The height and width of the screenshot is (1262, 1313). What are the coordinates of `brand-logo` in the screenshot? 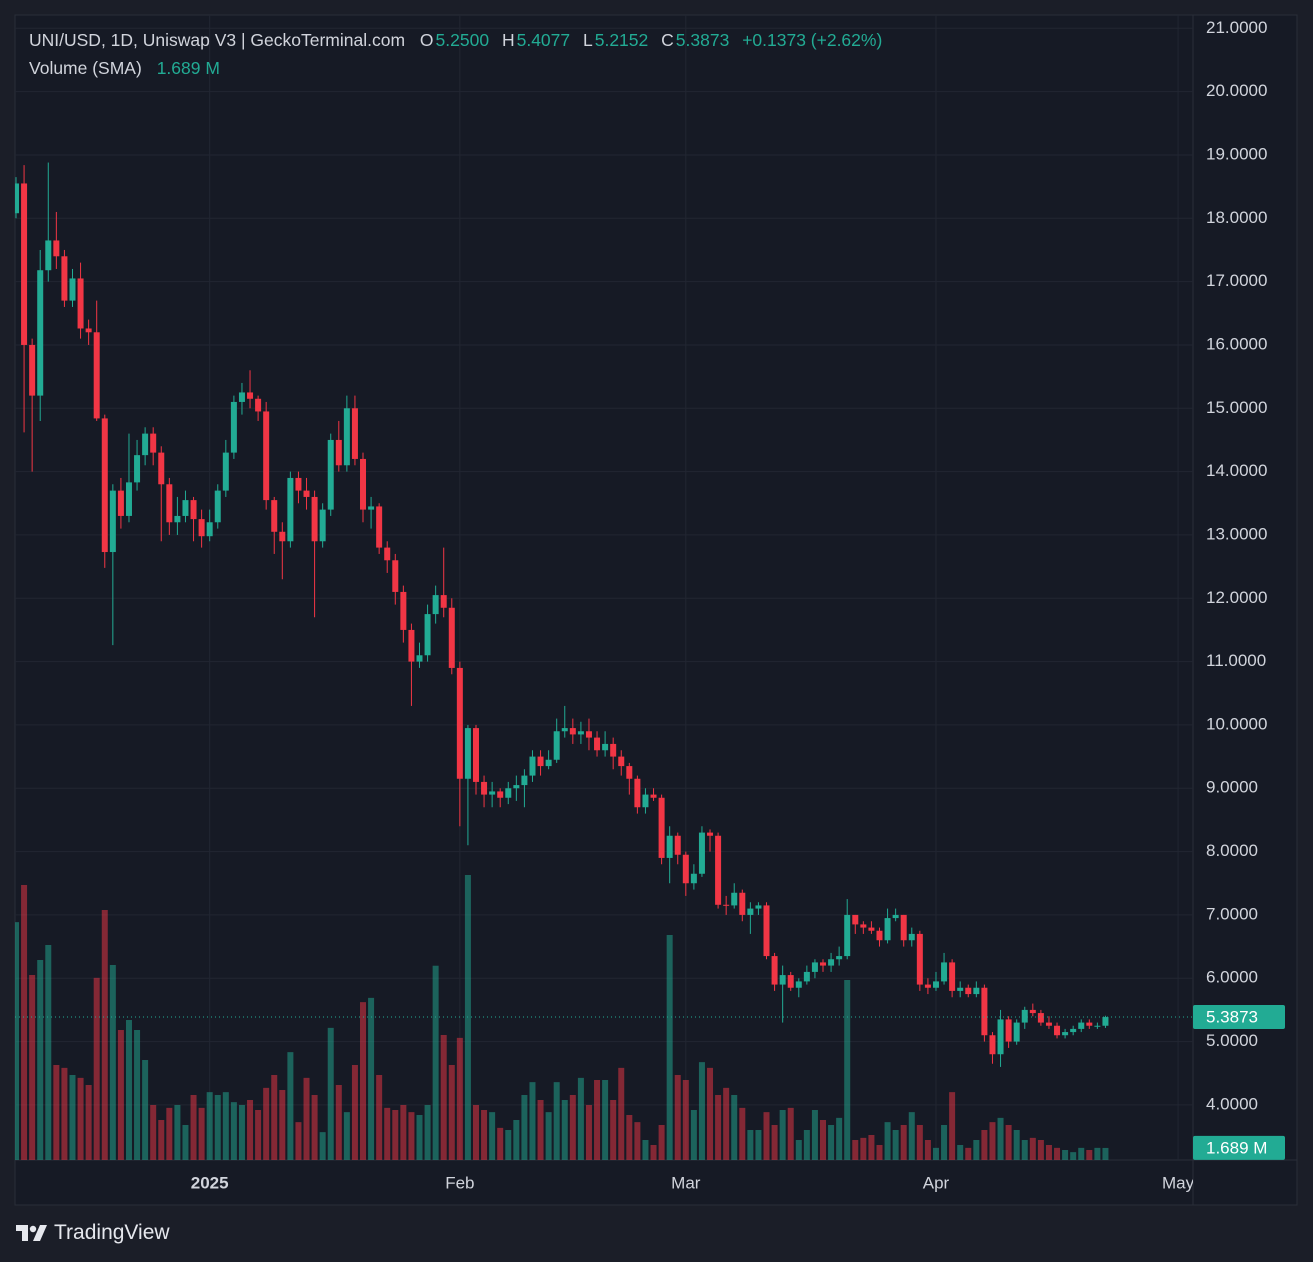 It's located at (31, 1233).